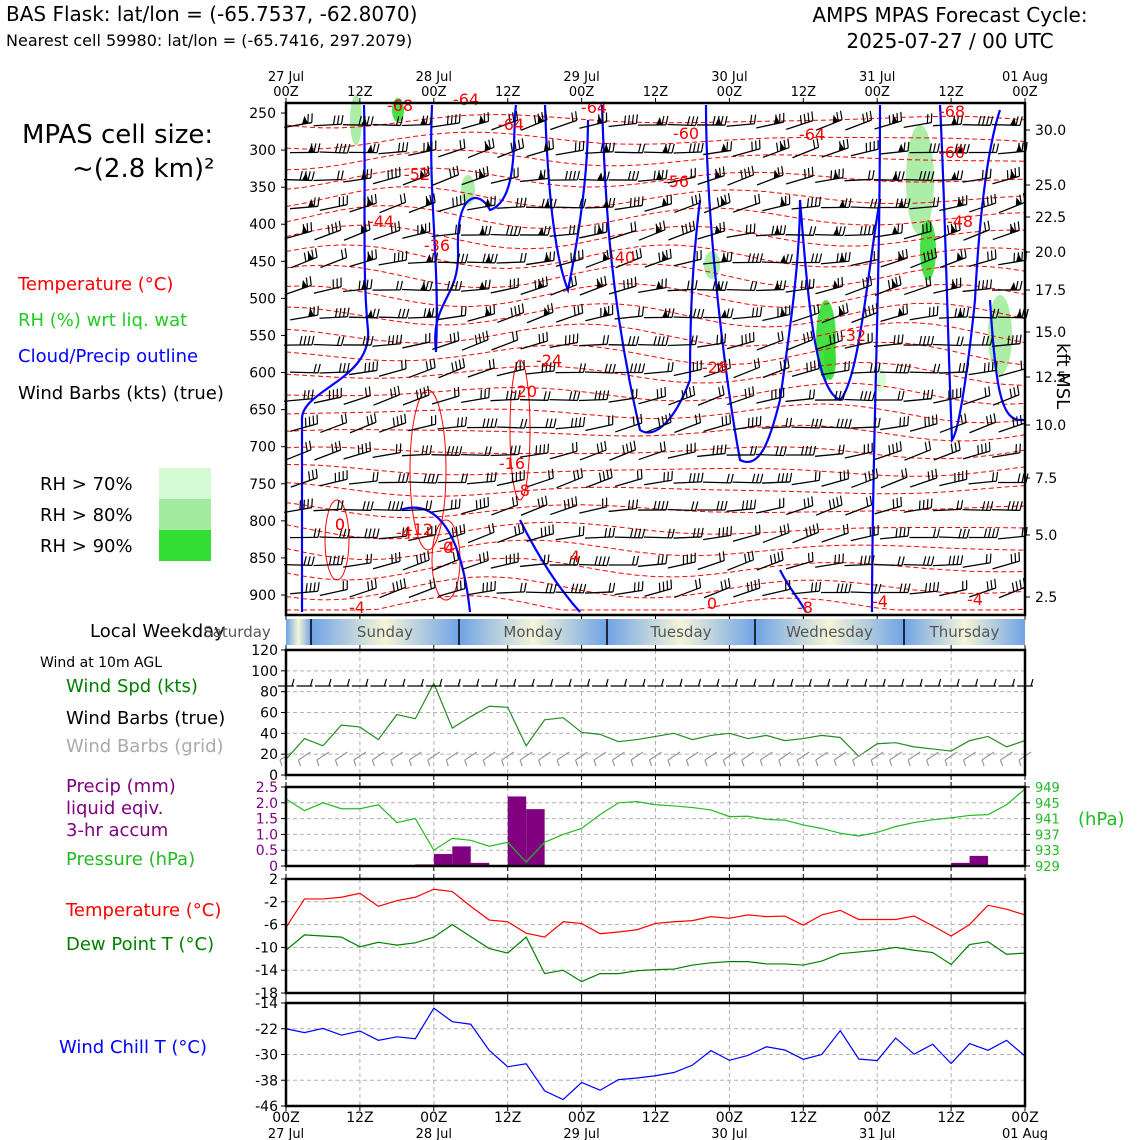  I want to click on temp-panel-frame, so click(655, 936).